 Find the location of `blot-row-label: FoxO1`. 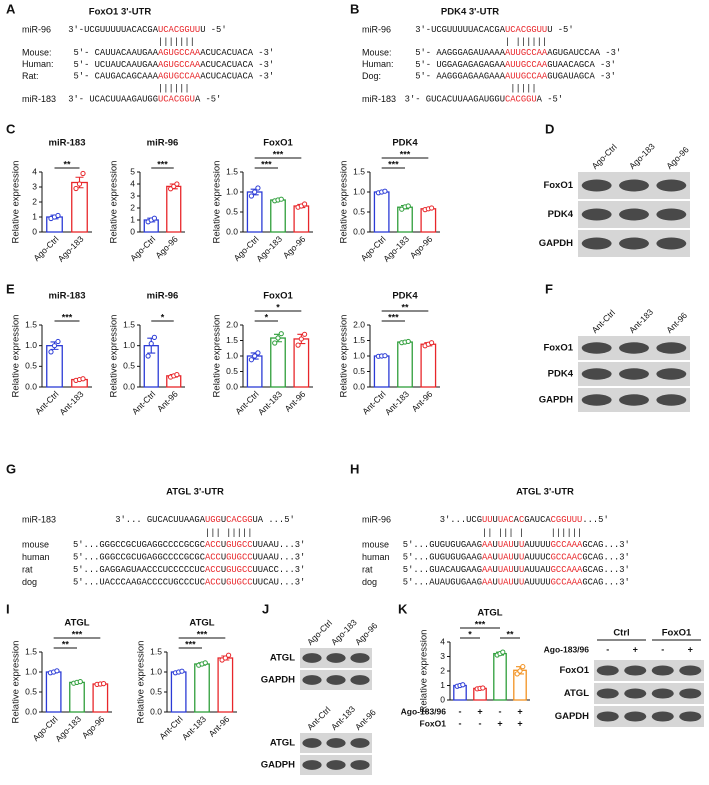

blot-row-label: FoxO1 is located at coordinates (558, 185).